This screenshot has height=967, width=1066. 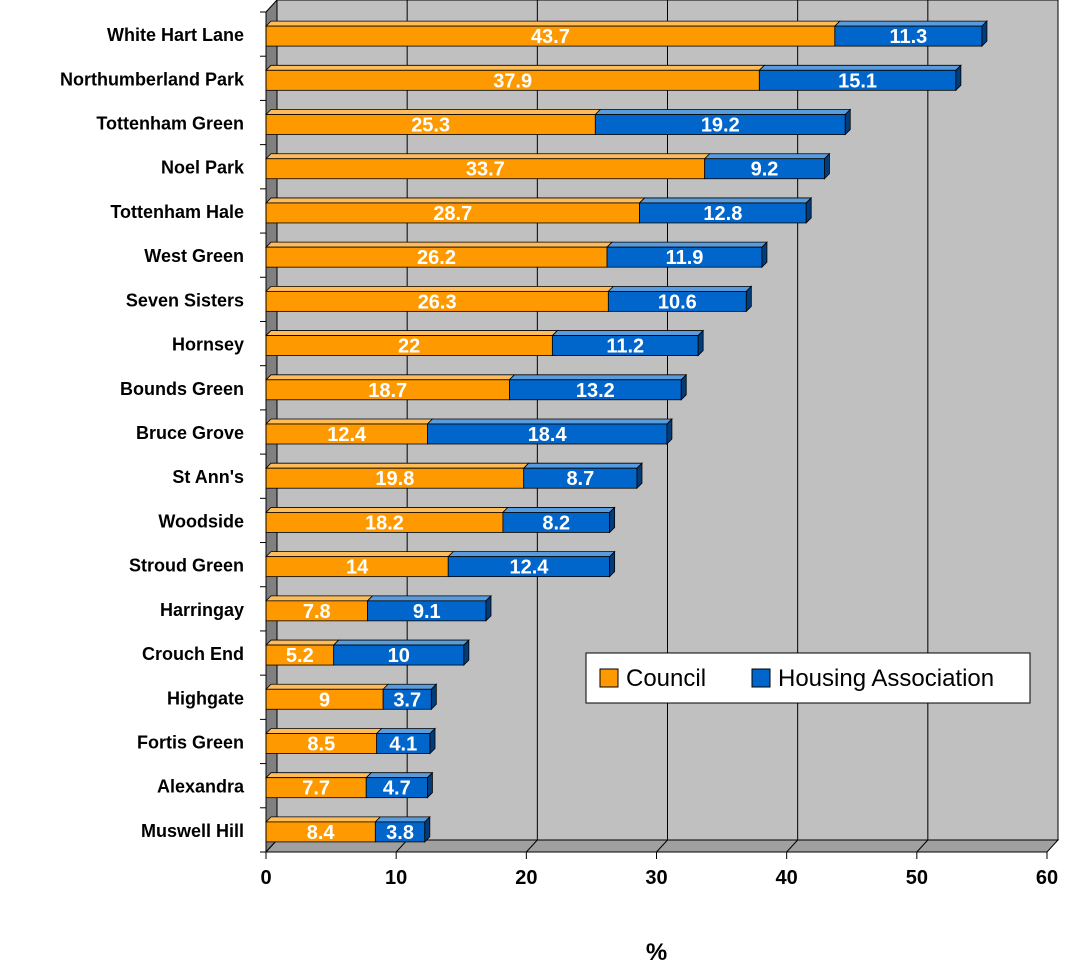 I want to click on data-label: 14, so click(x=357, y=568).